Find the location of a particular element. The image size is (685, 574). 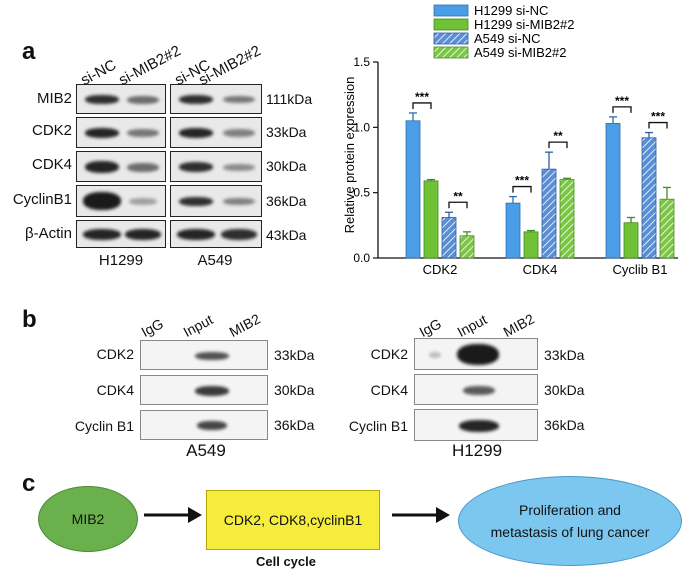

panel-letter-a: a is located at coordinates (29, 51).